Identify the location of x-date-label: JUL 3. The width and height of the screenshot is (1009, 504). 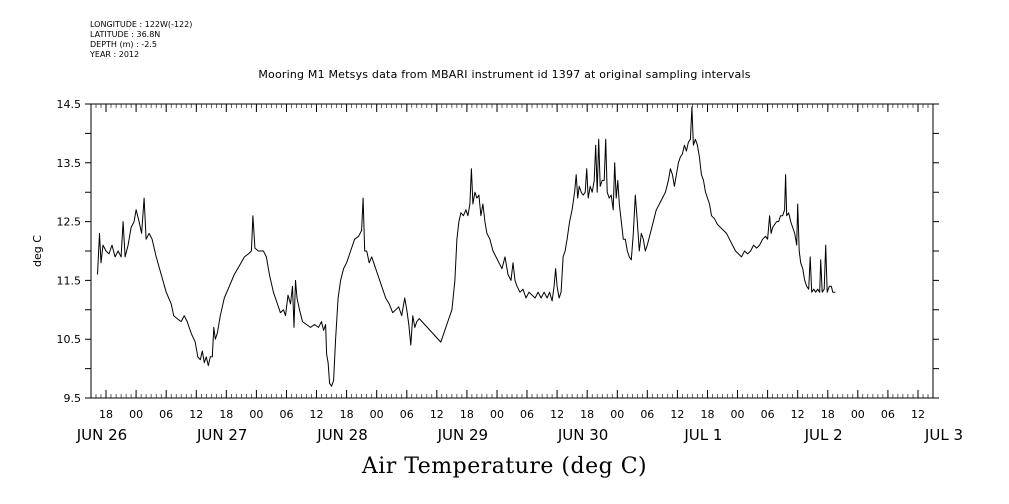
(943, 435).